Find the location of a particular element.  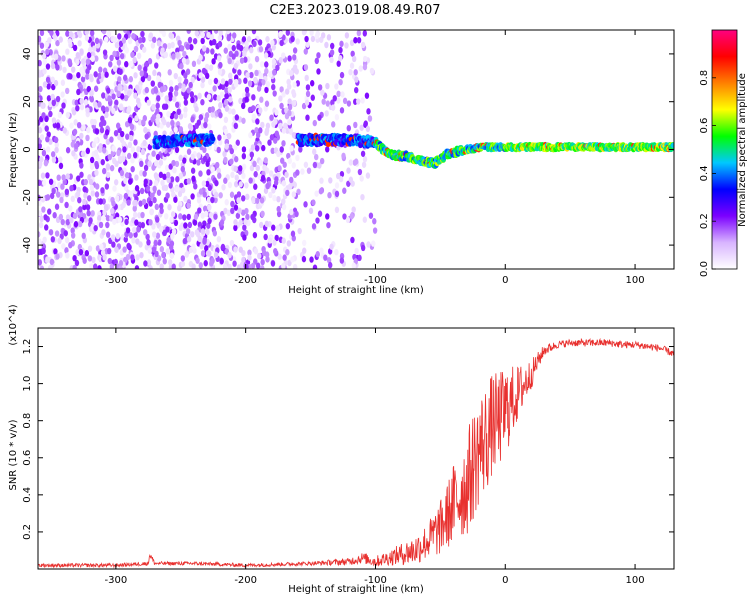

x-tick-label: 100 is located at coordinates (635, 280).